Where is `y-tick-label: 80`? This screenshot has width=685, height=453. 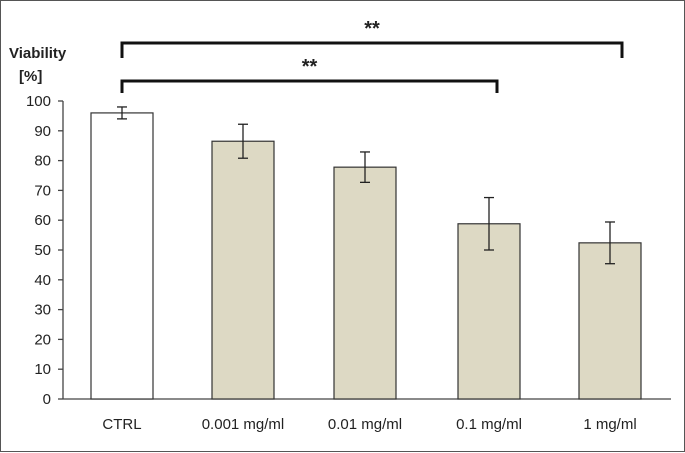 y-tick-label: 80 is located at coordinates (42, 161).